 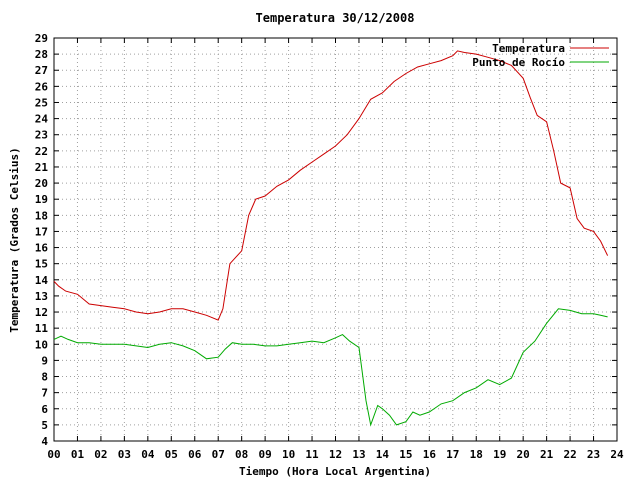 What do you see at coordinates (405, 454) in the screenshot?
I see `x-tick-label: 15` at bounding box center [405, 454].